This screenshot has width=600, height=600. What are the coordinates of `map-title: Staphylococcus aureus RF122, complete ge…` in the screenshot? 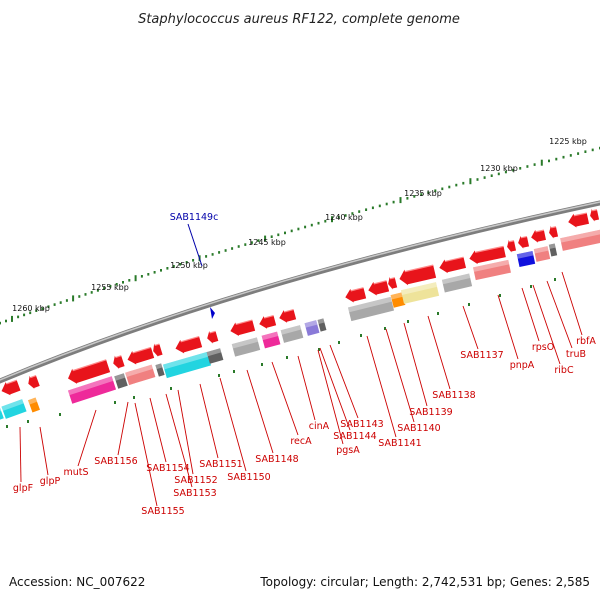 It's located at (299, 19).